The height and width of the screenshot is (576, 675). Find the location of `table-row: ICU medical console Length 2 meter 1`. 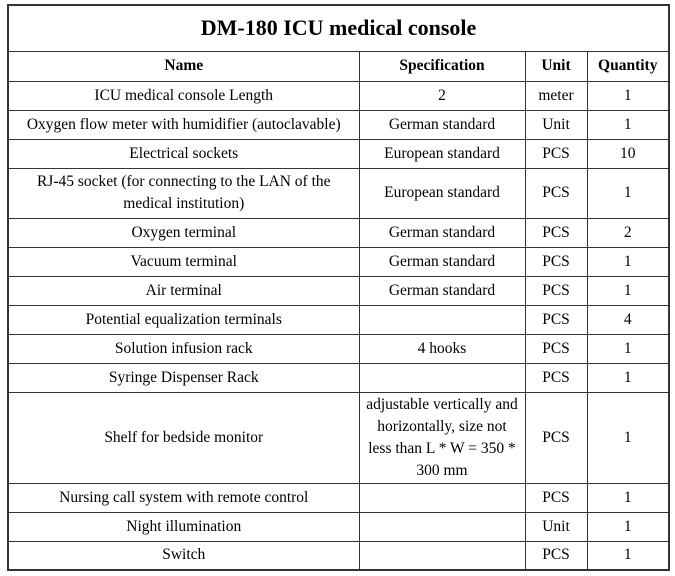

table-row: ICU medical console Length 2 meter 1 is located at coordinates (338, 95).